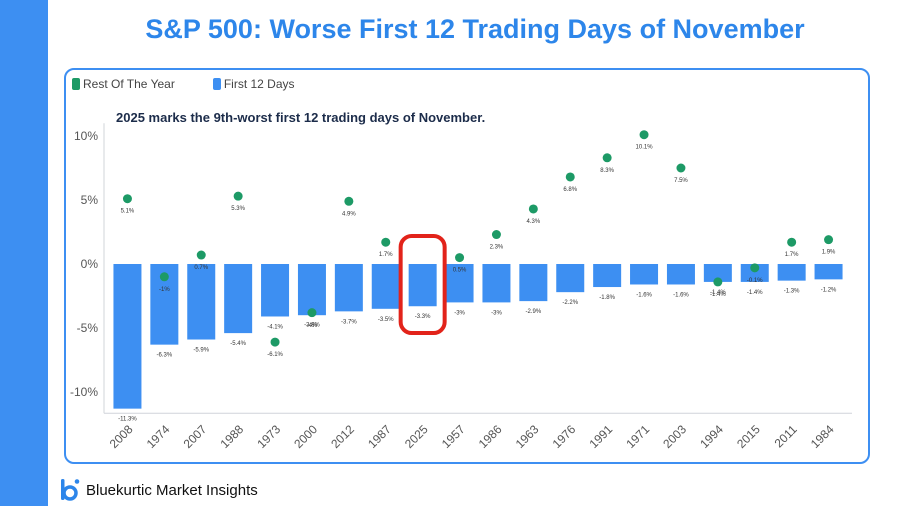  Describe the element at coordinates (275, 355) in the screenshot. I see `dot-data-label: -6.1%` at that location.